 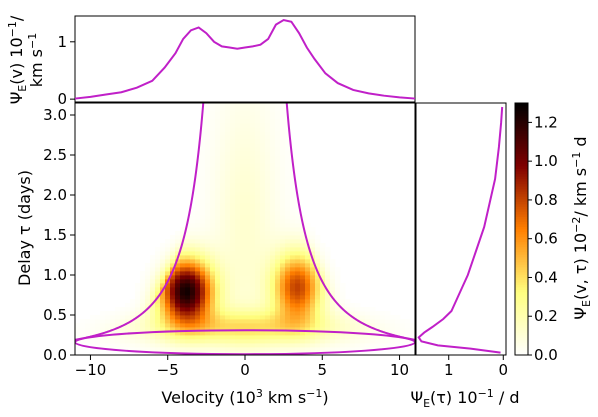 I want to click on colorbar-label: ΨE(v, τ) 10−2/ km s−1 d, so click(x=581, y=227).